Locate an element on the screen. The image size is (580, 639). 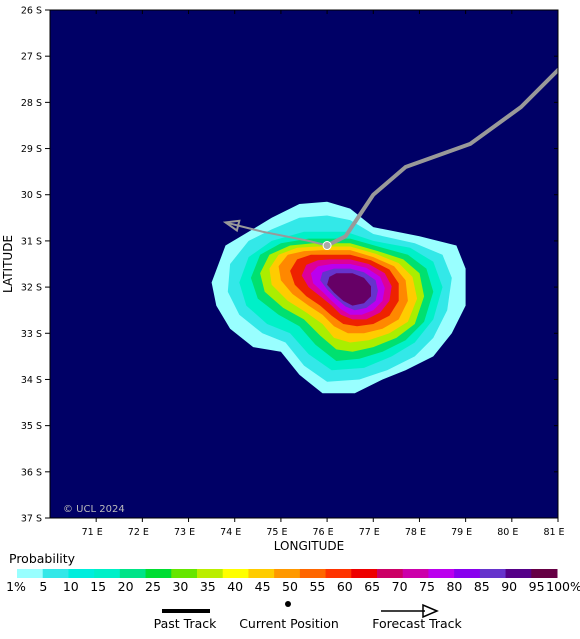
y-tick-label: 26 S is located at coordinates (31, 11).